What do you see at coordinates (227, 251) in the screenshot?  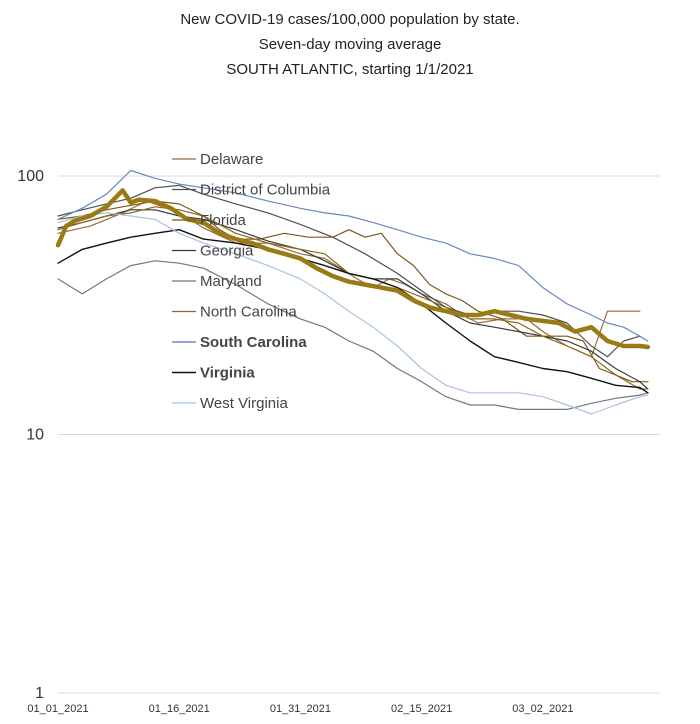 I see `legend-label: Georgia` at bounding box center [227, 251].